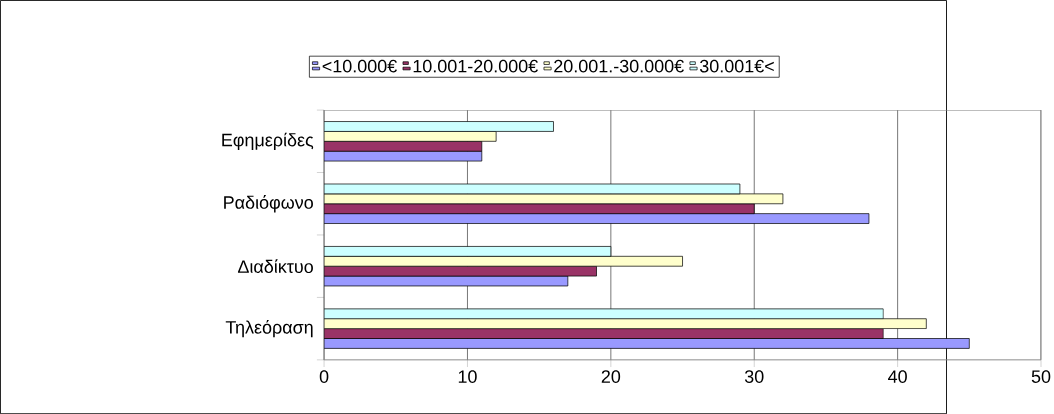 This screenshot has width=1054, height=414. I want to click on x-tick-label: 10, so click(467, 376).